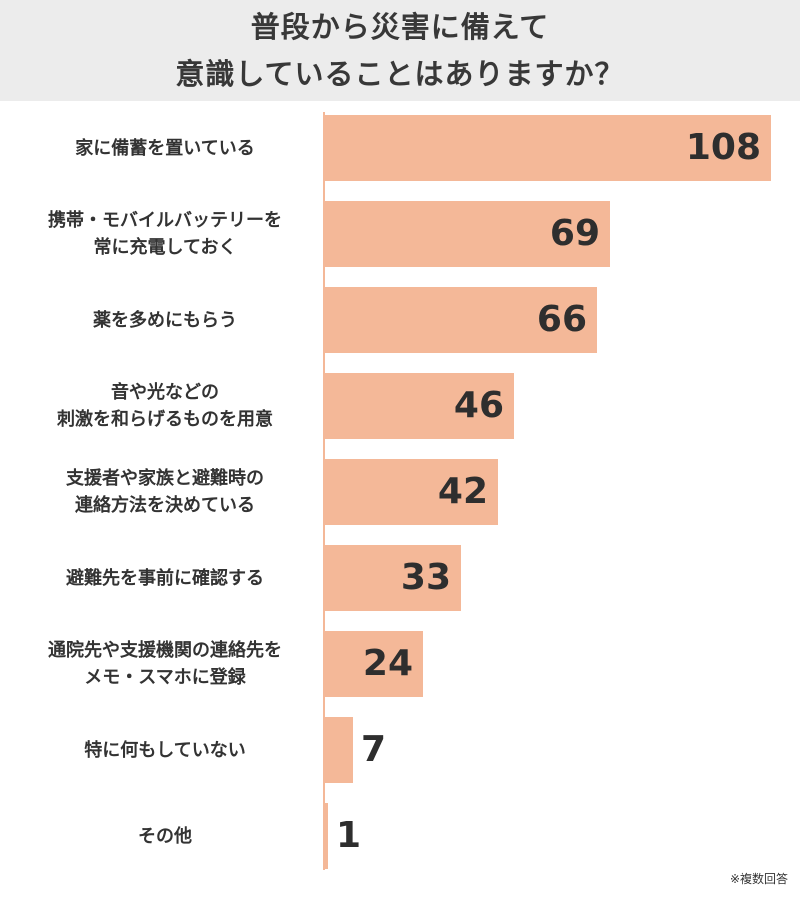 Image resolution: width=800 pixels, height=900 pixels. Describe the element at coordinates (574, 233) in the screenshot. I see `bar-value-label: 69` at that location.